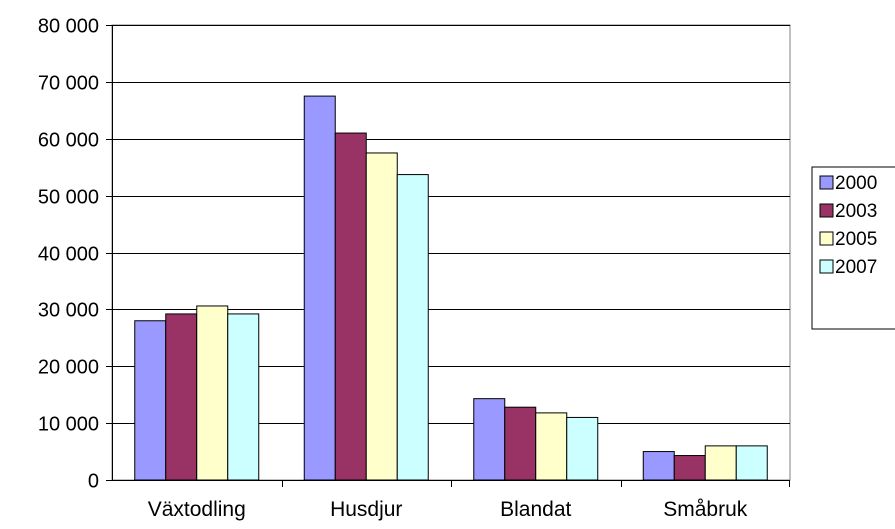  Describe the element at coordinates (856, 183) in the screenshot. I see `legend-label-2000: 2000` at that location.